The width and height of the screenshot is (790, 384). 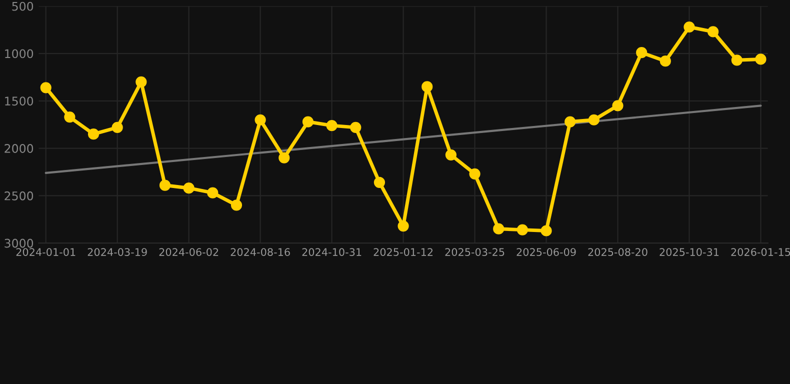 I want to click on x-tick-label: 2024-06-02, so click(x=188, y=252).